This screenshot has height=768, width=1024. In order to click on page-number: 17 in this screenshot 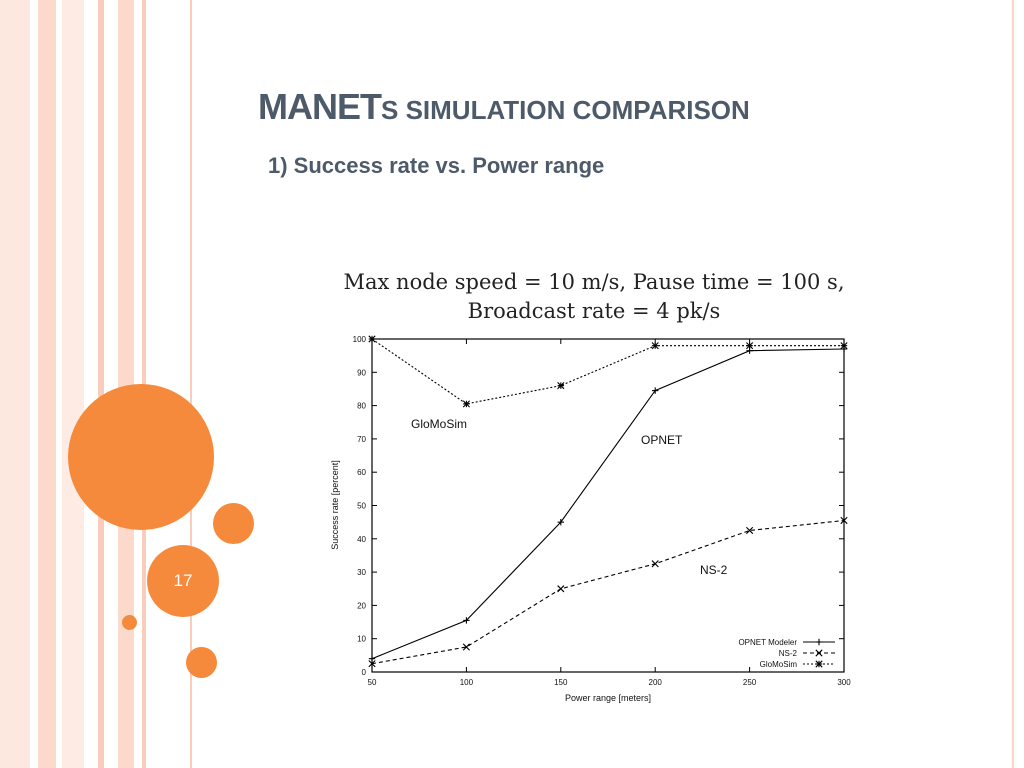, I will do `click(183, 580)`.